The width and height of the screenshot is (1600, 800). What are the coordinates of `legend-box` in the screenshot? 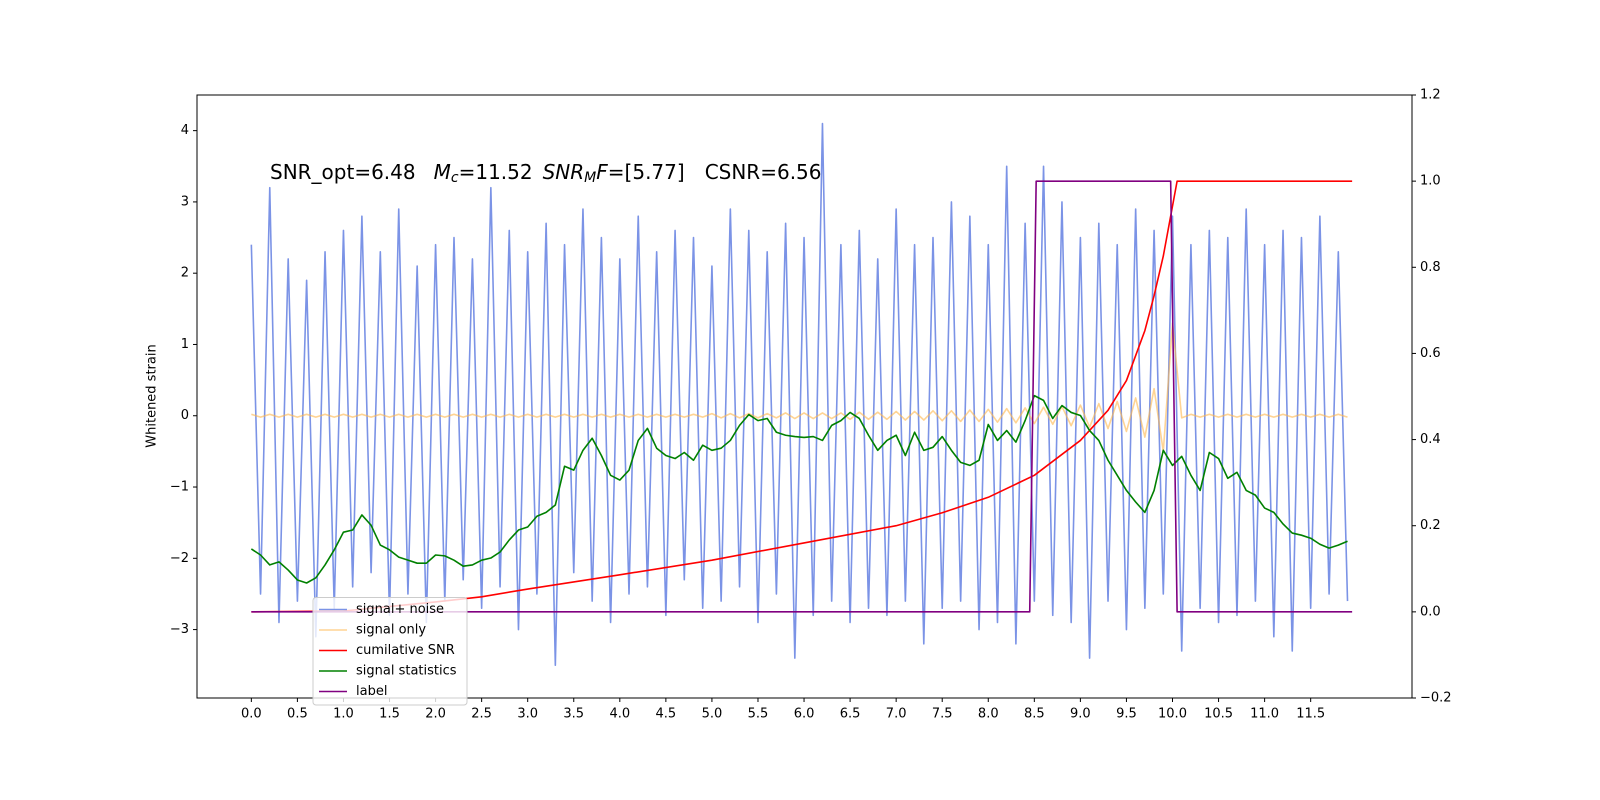 It's located at (390, 651).